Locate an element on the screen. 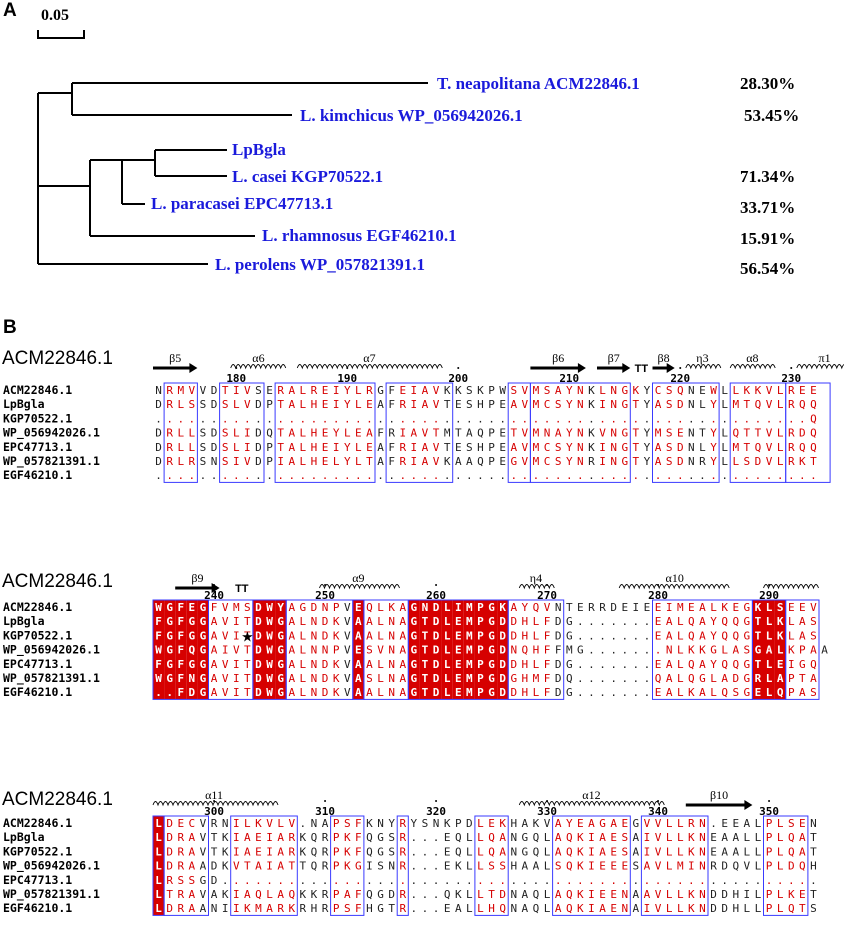 The image size is (844, 939). ss-label: α9 is located at coordinates (358, 578).